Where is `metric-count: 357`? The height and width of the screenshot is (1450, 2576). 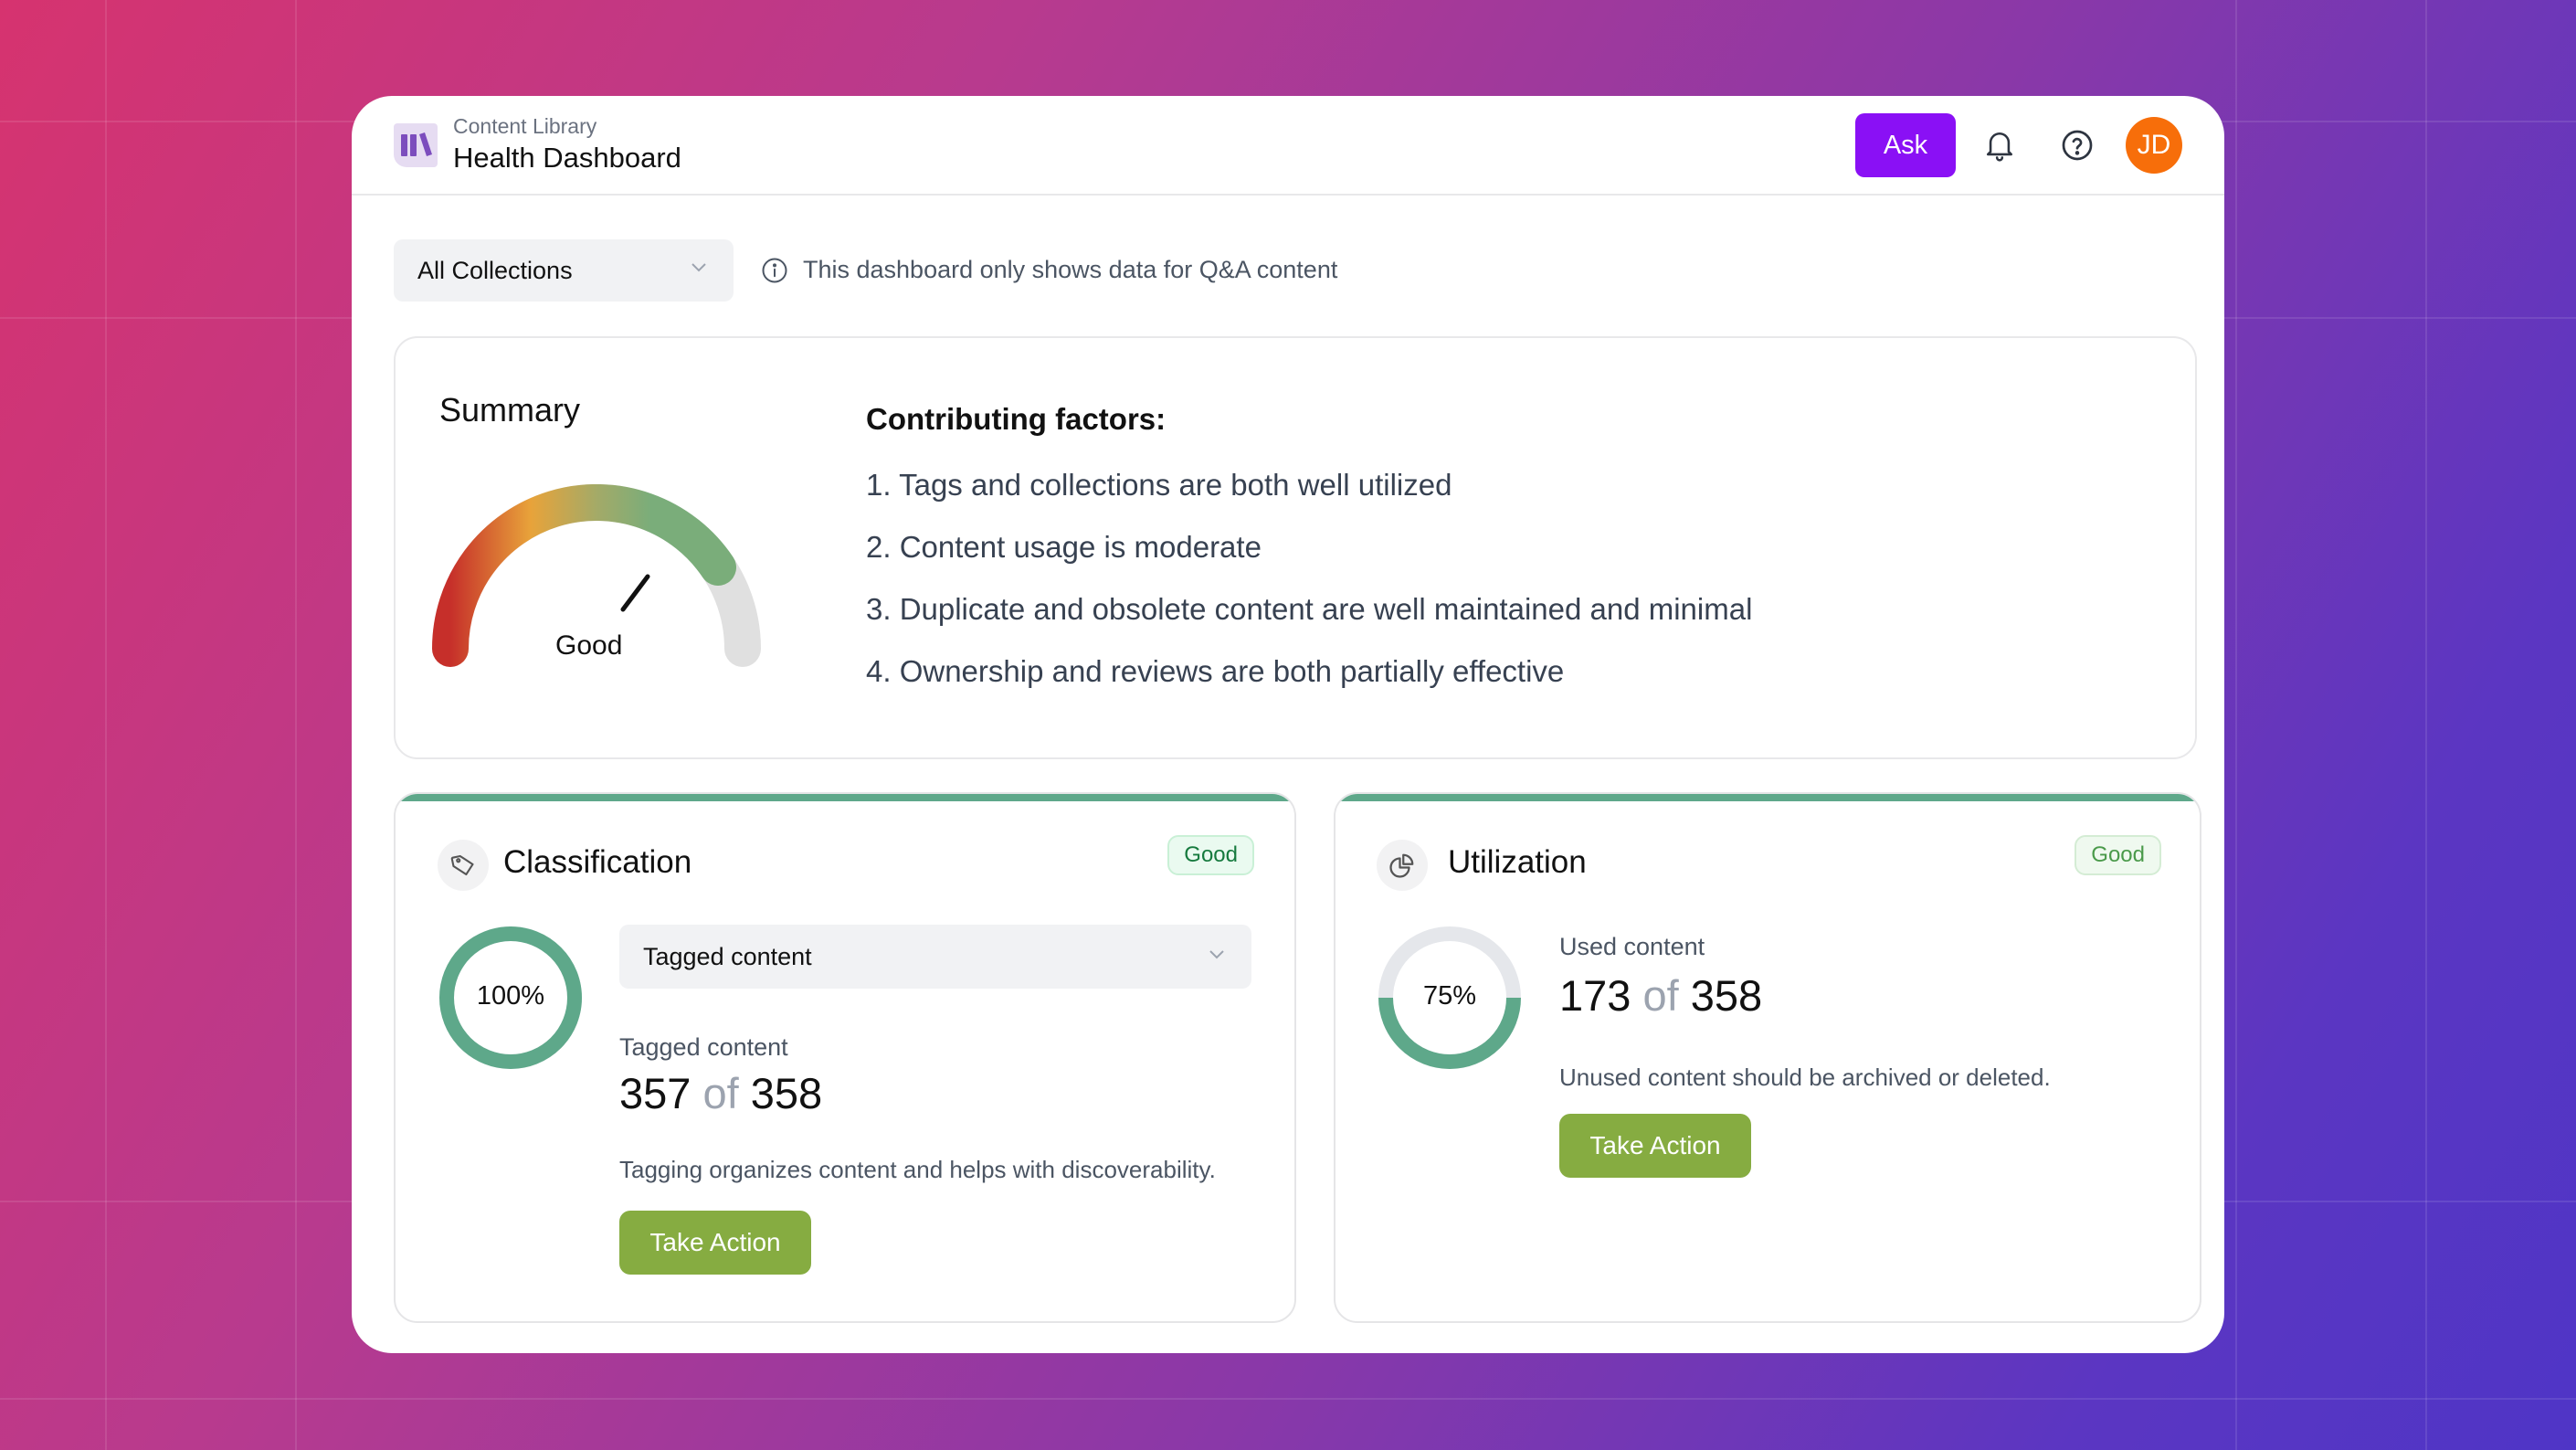 metric-count: 357 is located at coordinates (655, 1093).